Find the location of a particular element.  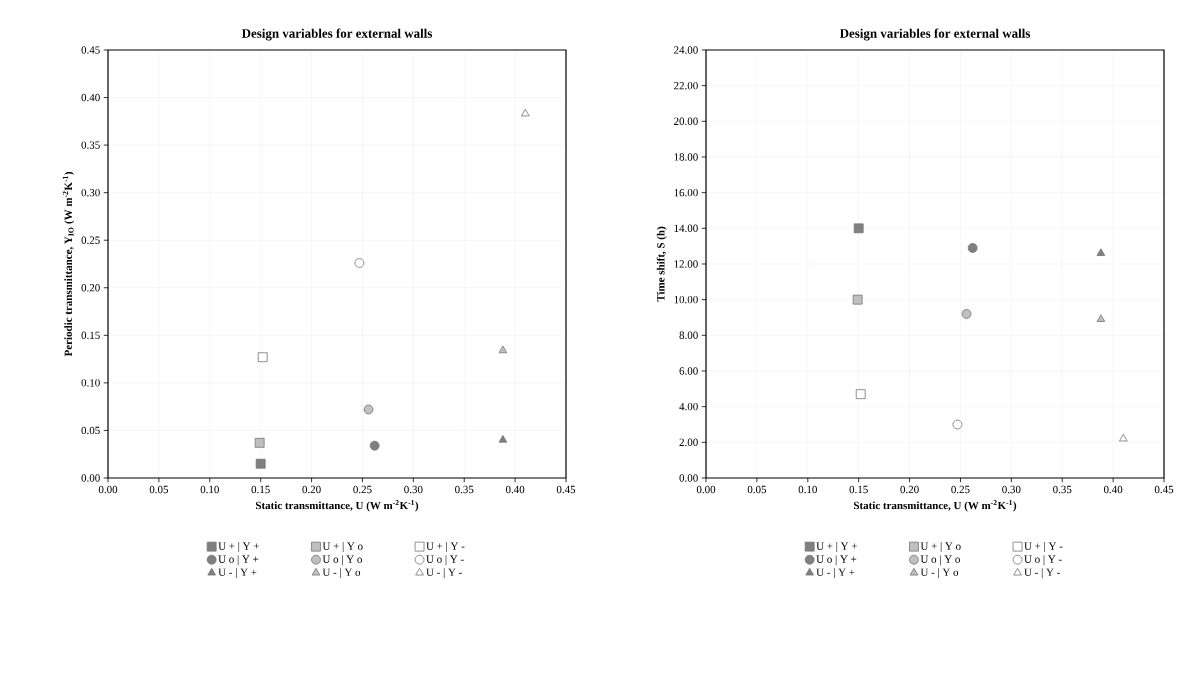

y-tick-label: 6.00 is located at coordinates (688, 371).